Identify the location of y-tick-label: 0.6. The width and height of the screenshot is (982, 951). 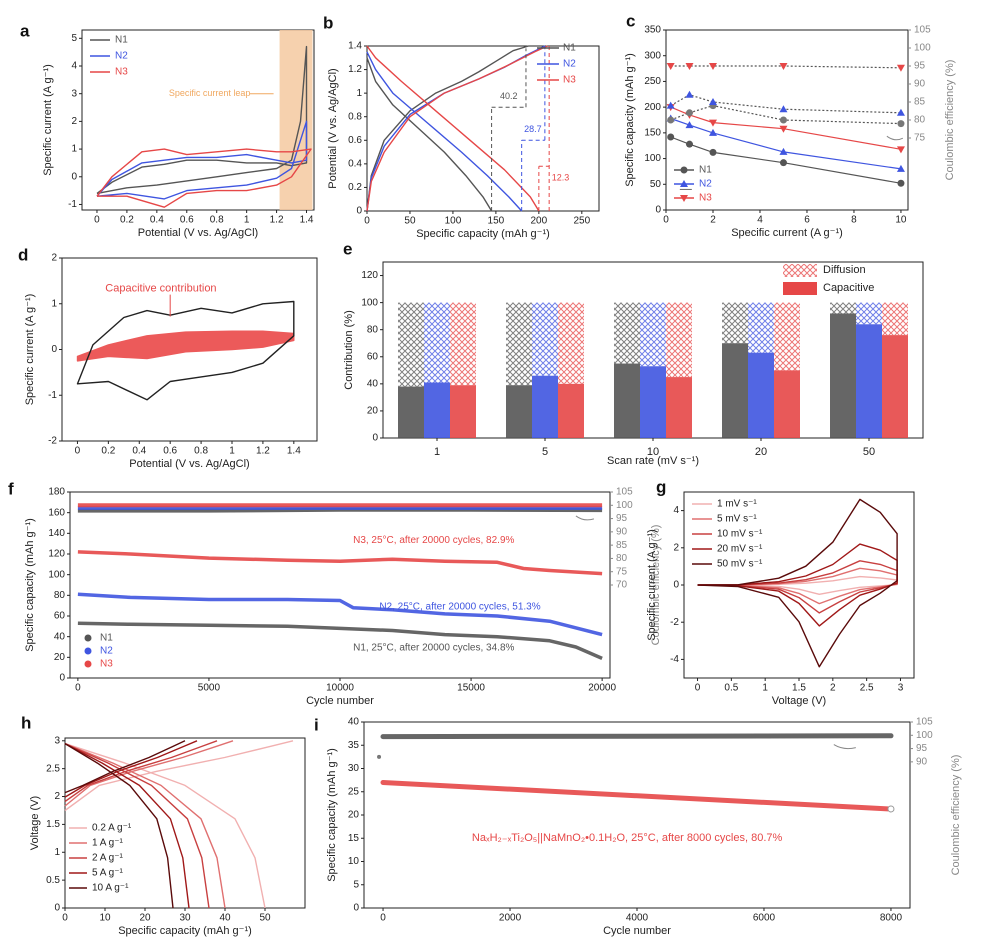
(355, 140).